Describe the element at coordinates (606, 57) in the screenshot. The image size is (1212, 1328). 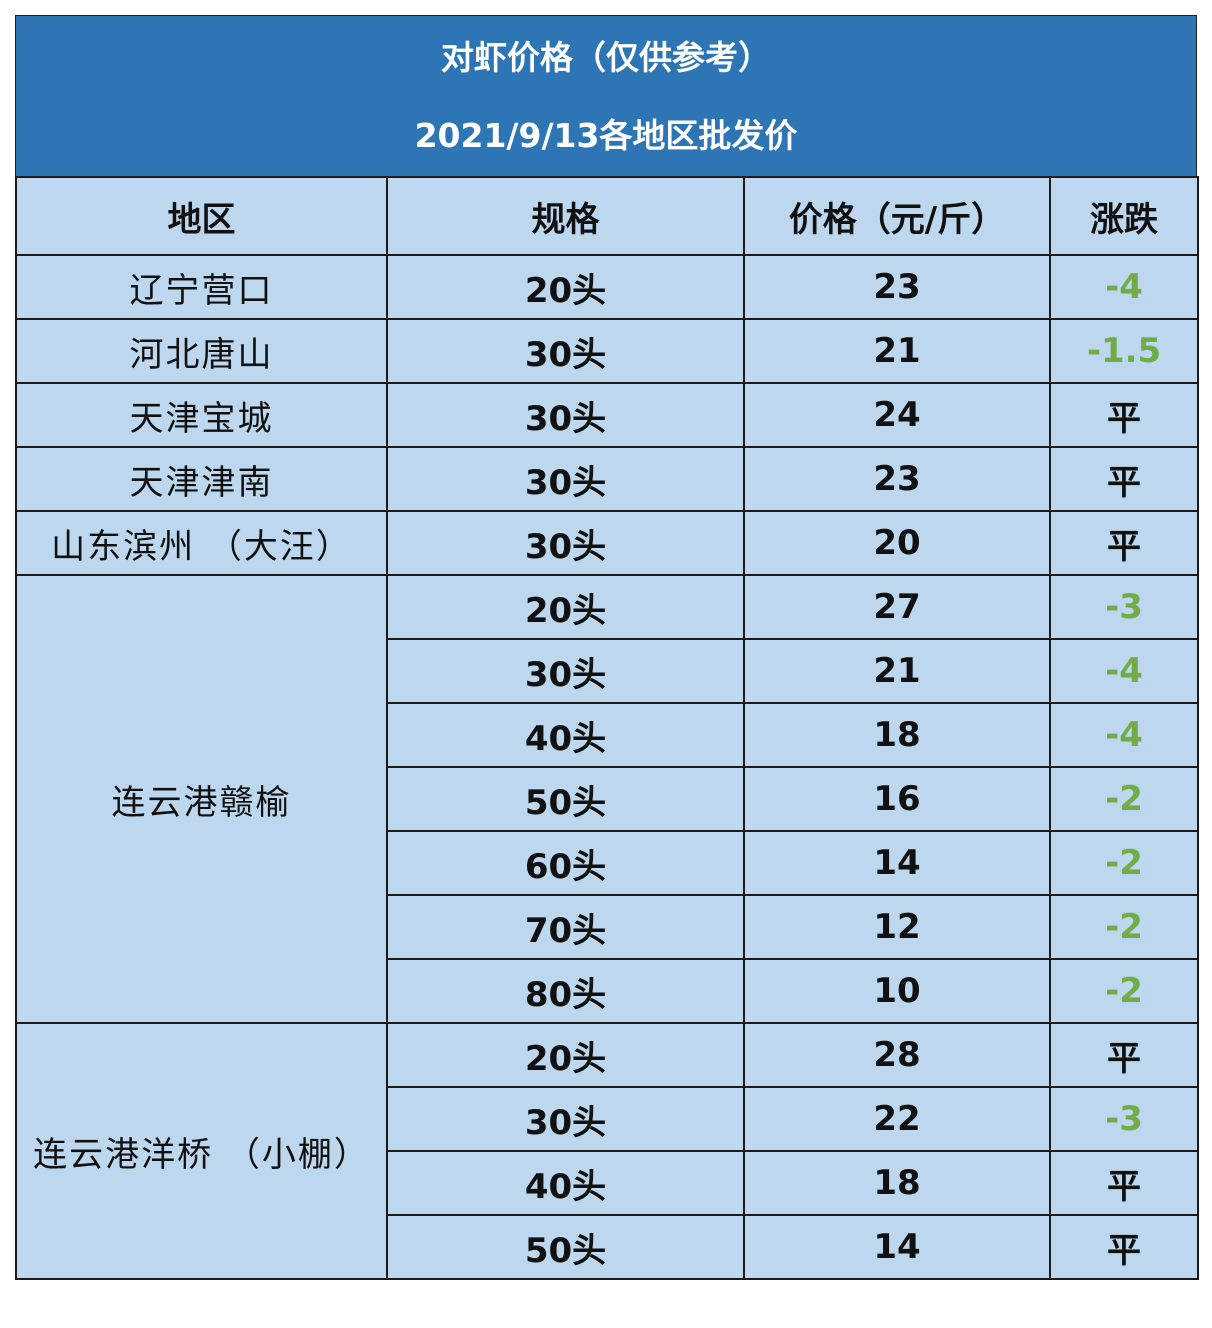
I see `sheet-title: 对虾价格（仅供参考）` at that location.